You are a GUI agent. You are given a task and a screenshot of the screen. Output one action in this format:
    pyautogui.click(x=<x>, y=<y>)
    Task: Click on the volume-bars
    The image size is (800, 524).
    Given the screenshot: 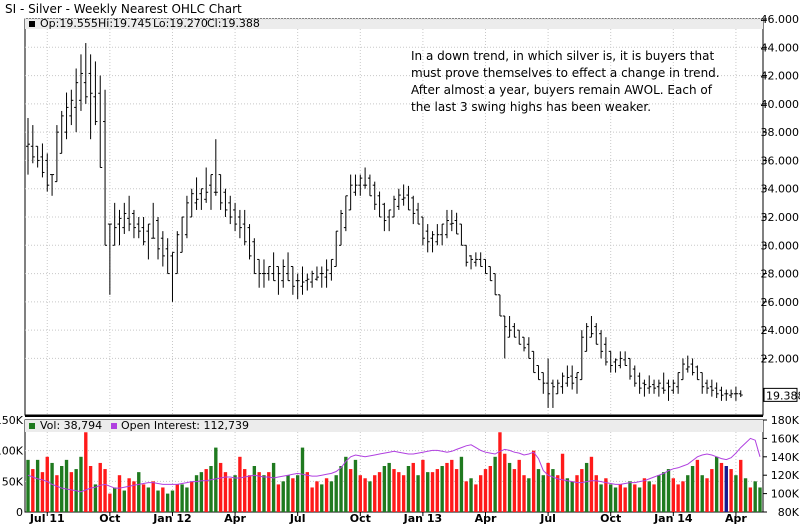 What is the action you would take?
    pyautogui.click(x=394, y=472)
    